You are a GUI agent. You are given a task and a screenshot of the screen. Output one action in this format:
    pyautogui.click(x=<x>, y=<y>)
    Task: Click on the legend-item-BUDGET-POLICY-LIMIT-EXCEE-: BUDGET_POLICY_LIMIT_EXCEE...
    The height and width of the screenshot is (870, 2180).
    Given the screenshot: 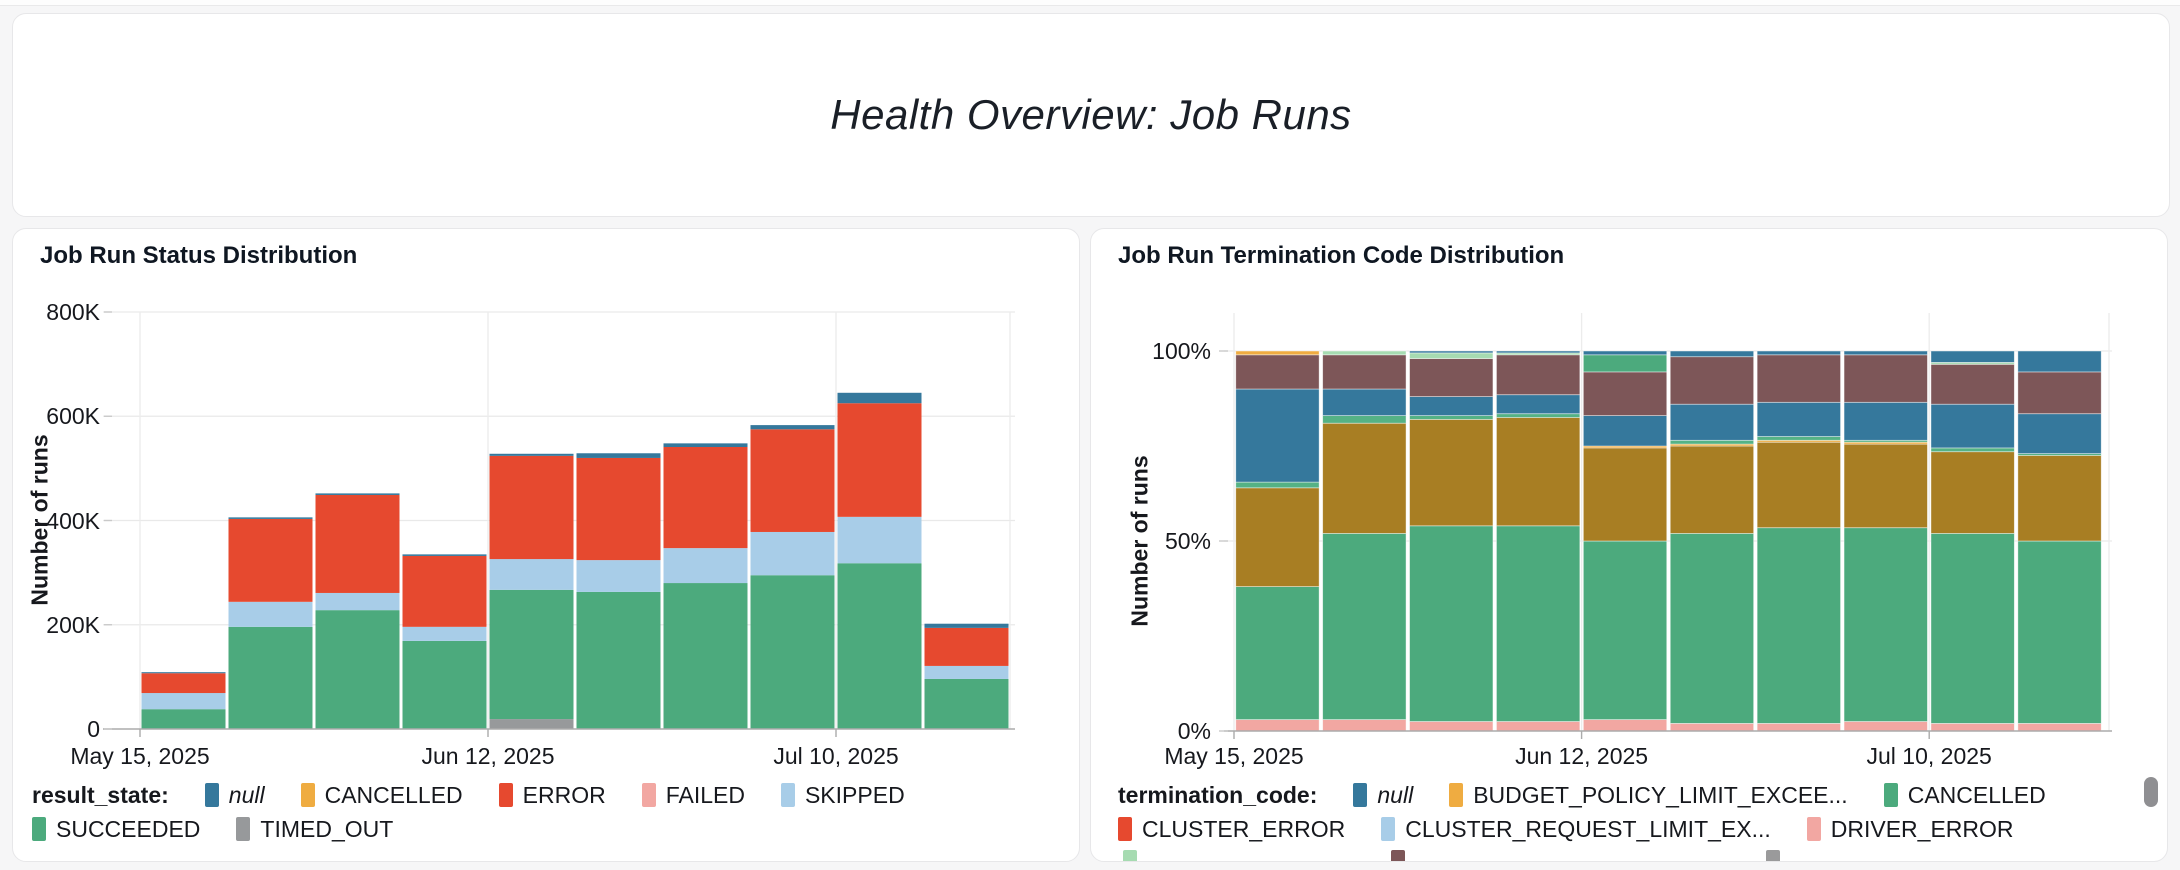 What is the action you would take?
    pyautogui.click(x=1648, y=795)
    